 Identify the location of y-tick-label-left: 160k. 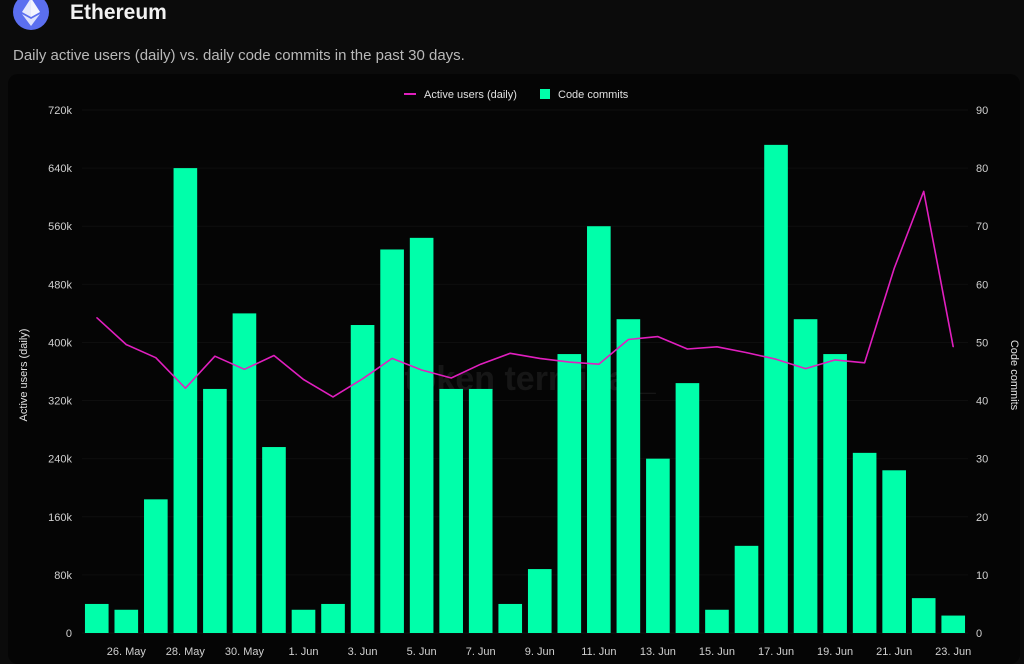
(60, 518).